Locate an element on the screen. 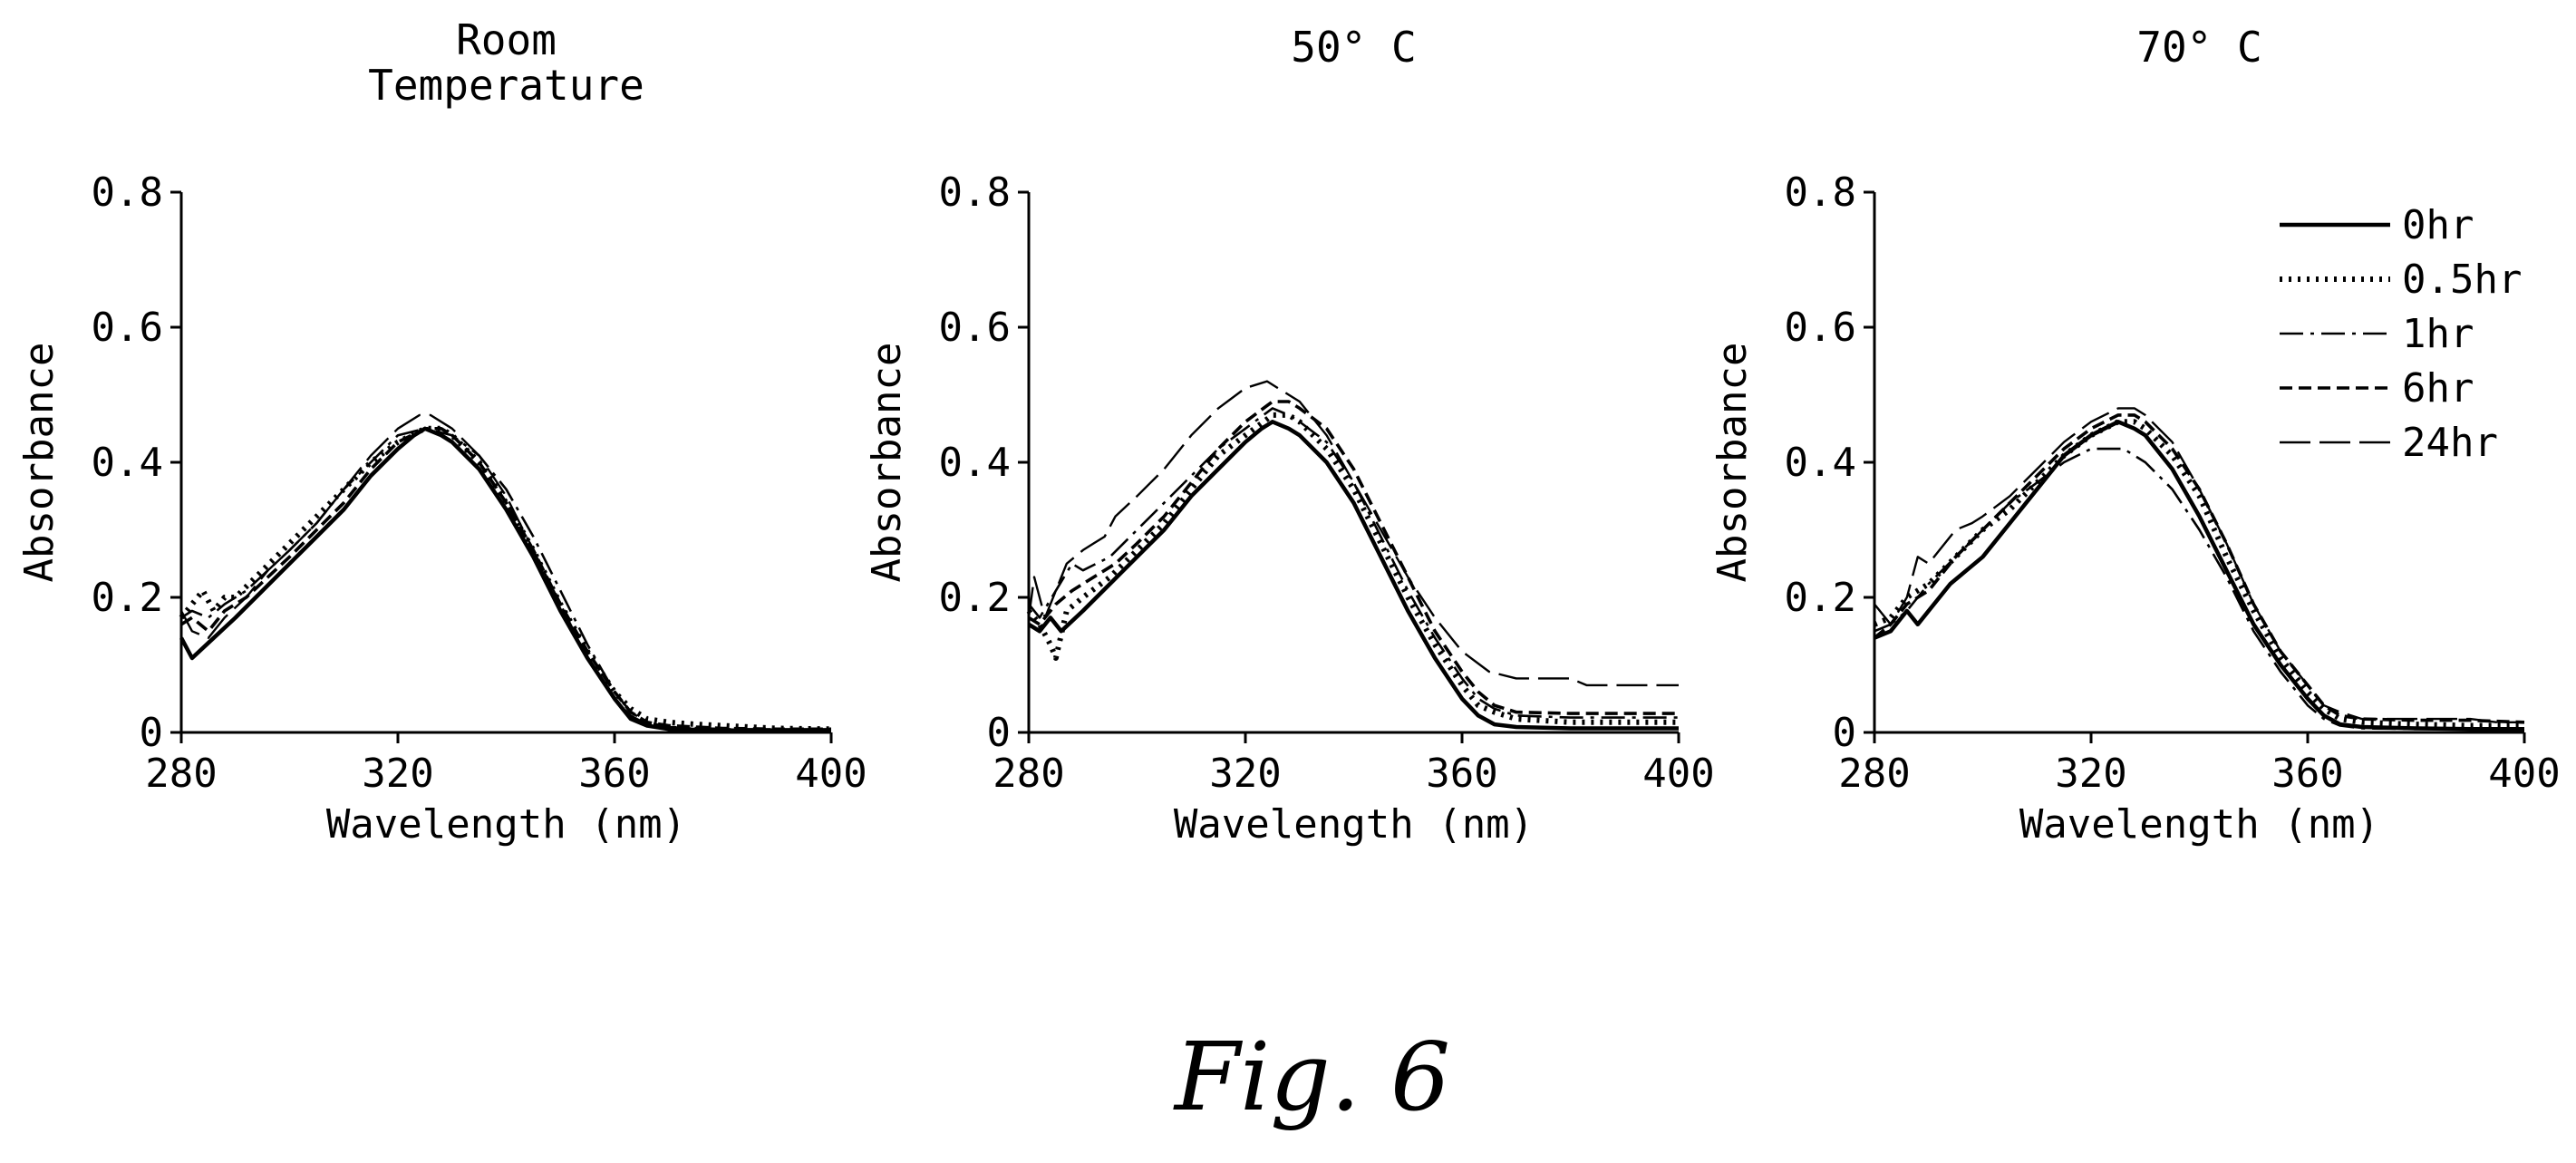 This screenshot has height=1163, width=2576. panel-title: 70° C is located at coordinates (2198, 47).